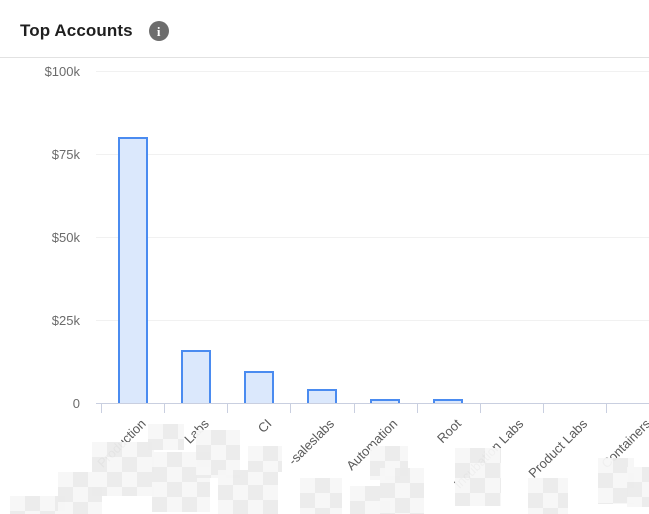 The image size is (649, 514). I want to click on info-icon-glyph: i, so click(158, 31).